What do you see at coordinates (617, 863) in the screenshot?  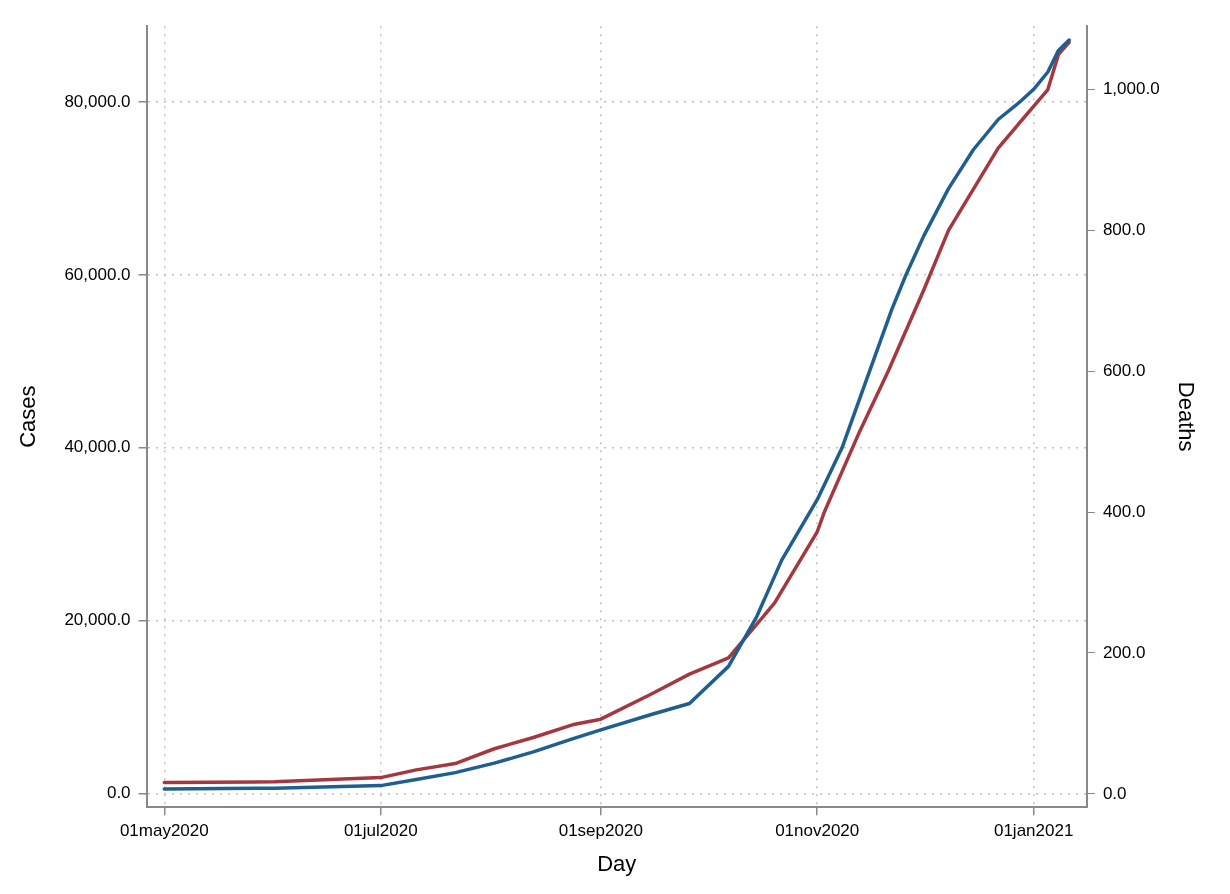 I see `x-axis-title: Day` at bounding box center [617, 863].